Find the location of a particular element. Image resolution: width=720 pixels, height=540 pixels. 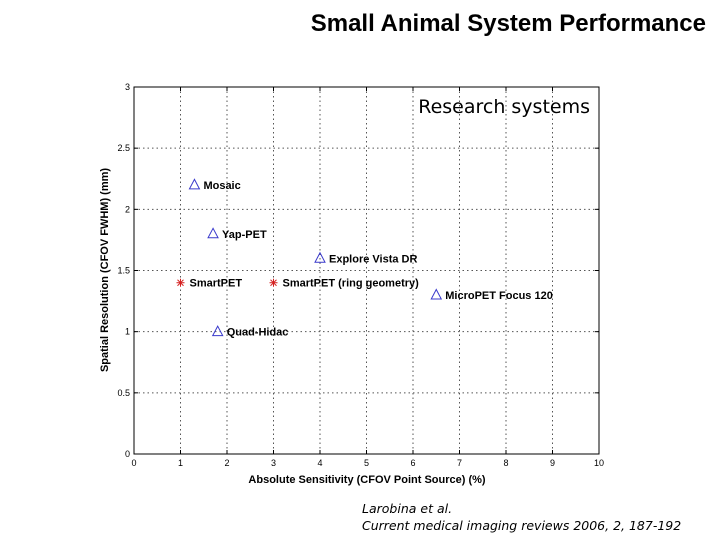

y-tick-label: 1.5 is located at coordinates (123, 271).